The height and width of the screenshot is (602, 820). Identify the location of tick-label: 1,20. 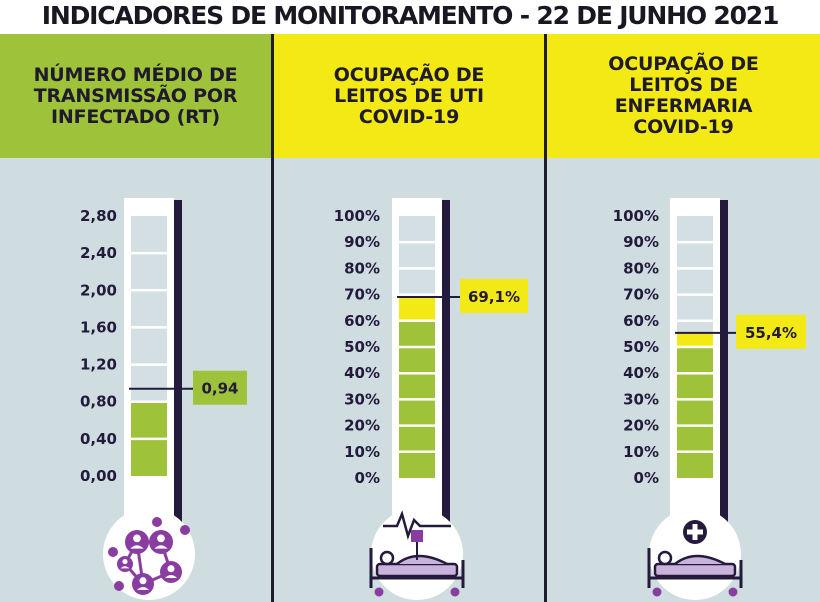
(98, 365).